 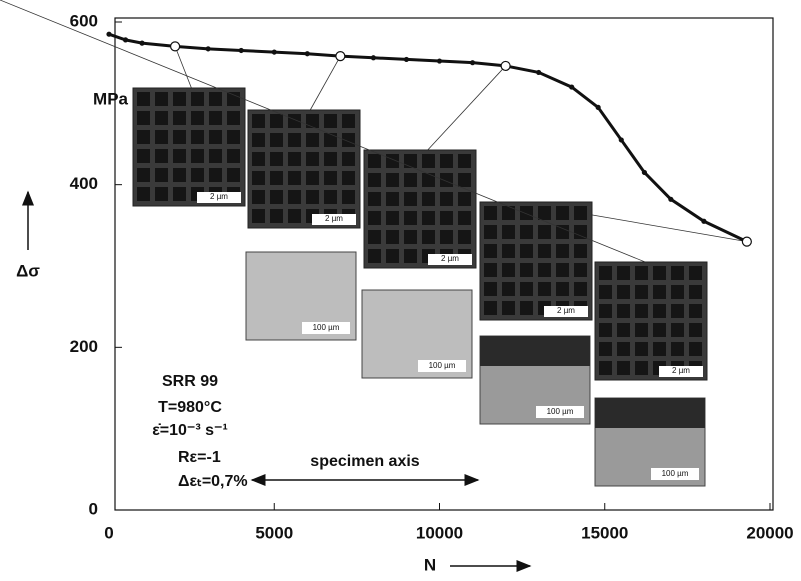 What do you see at coordinates (93, 508) in the screenshot?
I see `y-tick-label: 0` at bounding box center [93, 508].